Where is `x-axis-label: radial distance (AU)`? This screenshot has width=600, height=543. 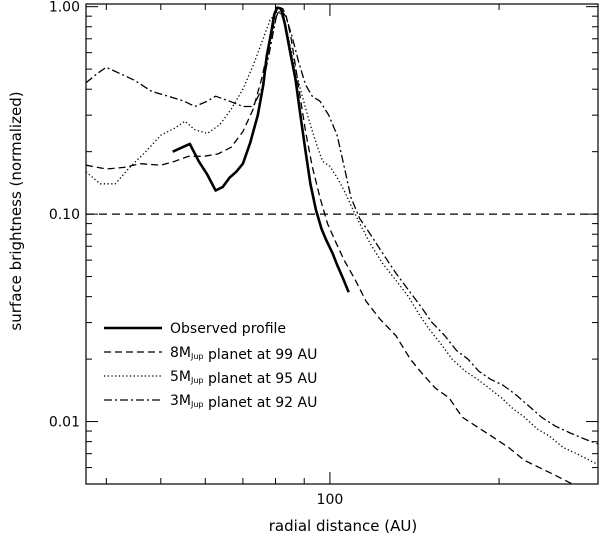 x-axis-label: radial distance (AU) is located at coordinates (343, 526).